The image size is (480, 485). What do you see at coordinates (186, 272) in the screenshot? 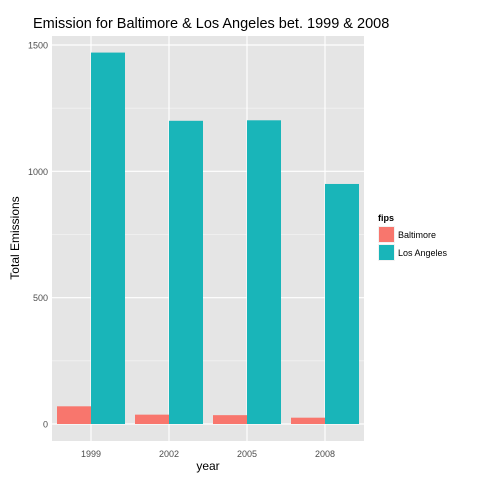
I see `bar-los-angeles-2002` at bounding box center [186, 272].